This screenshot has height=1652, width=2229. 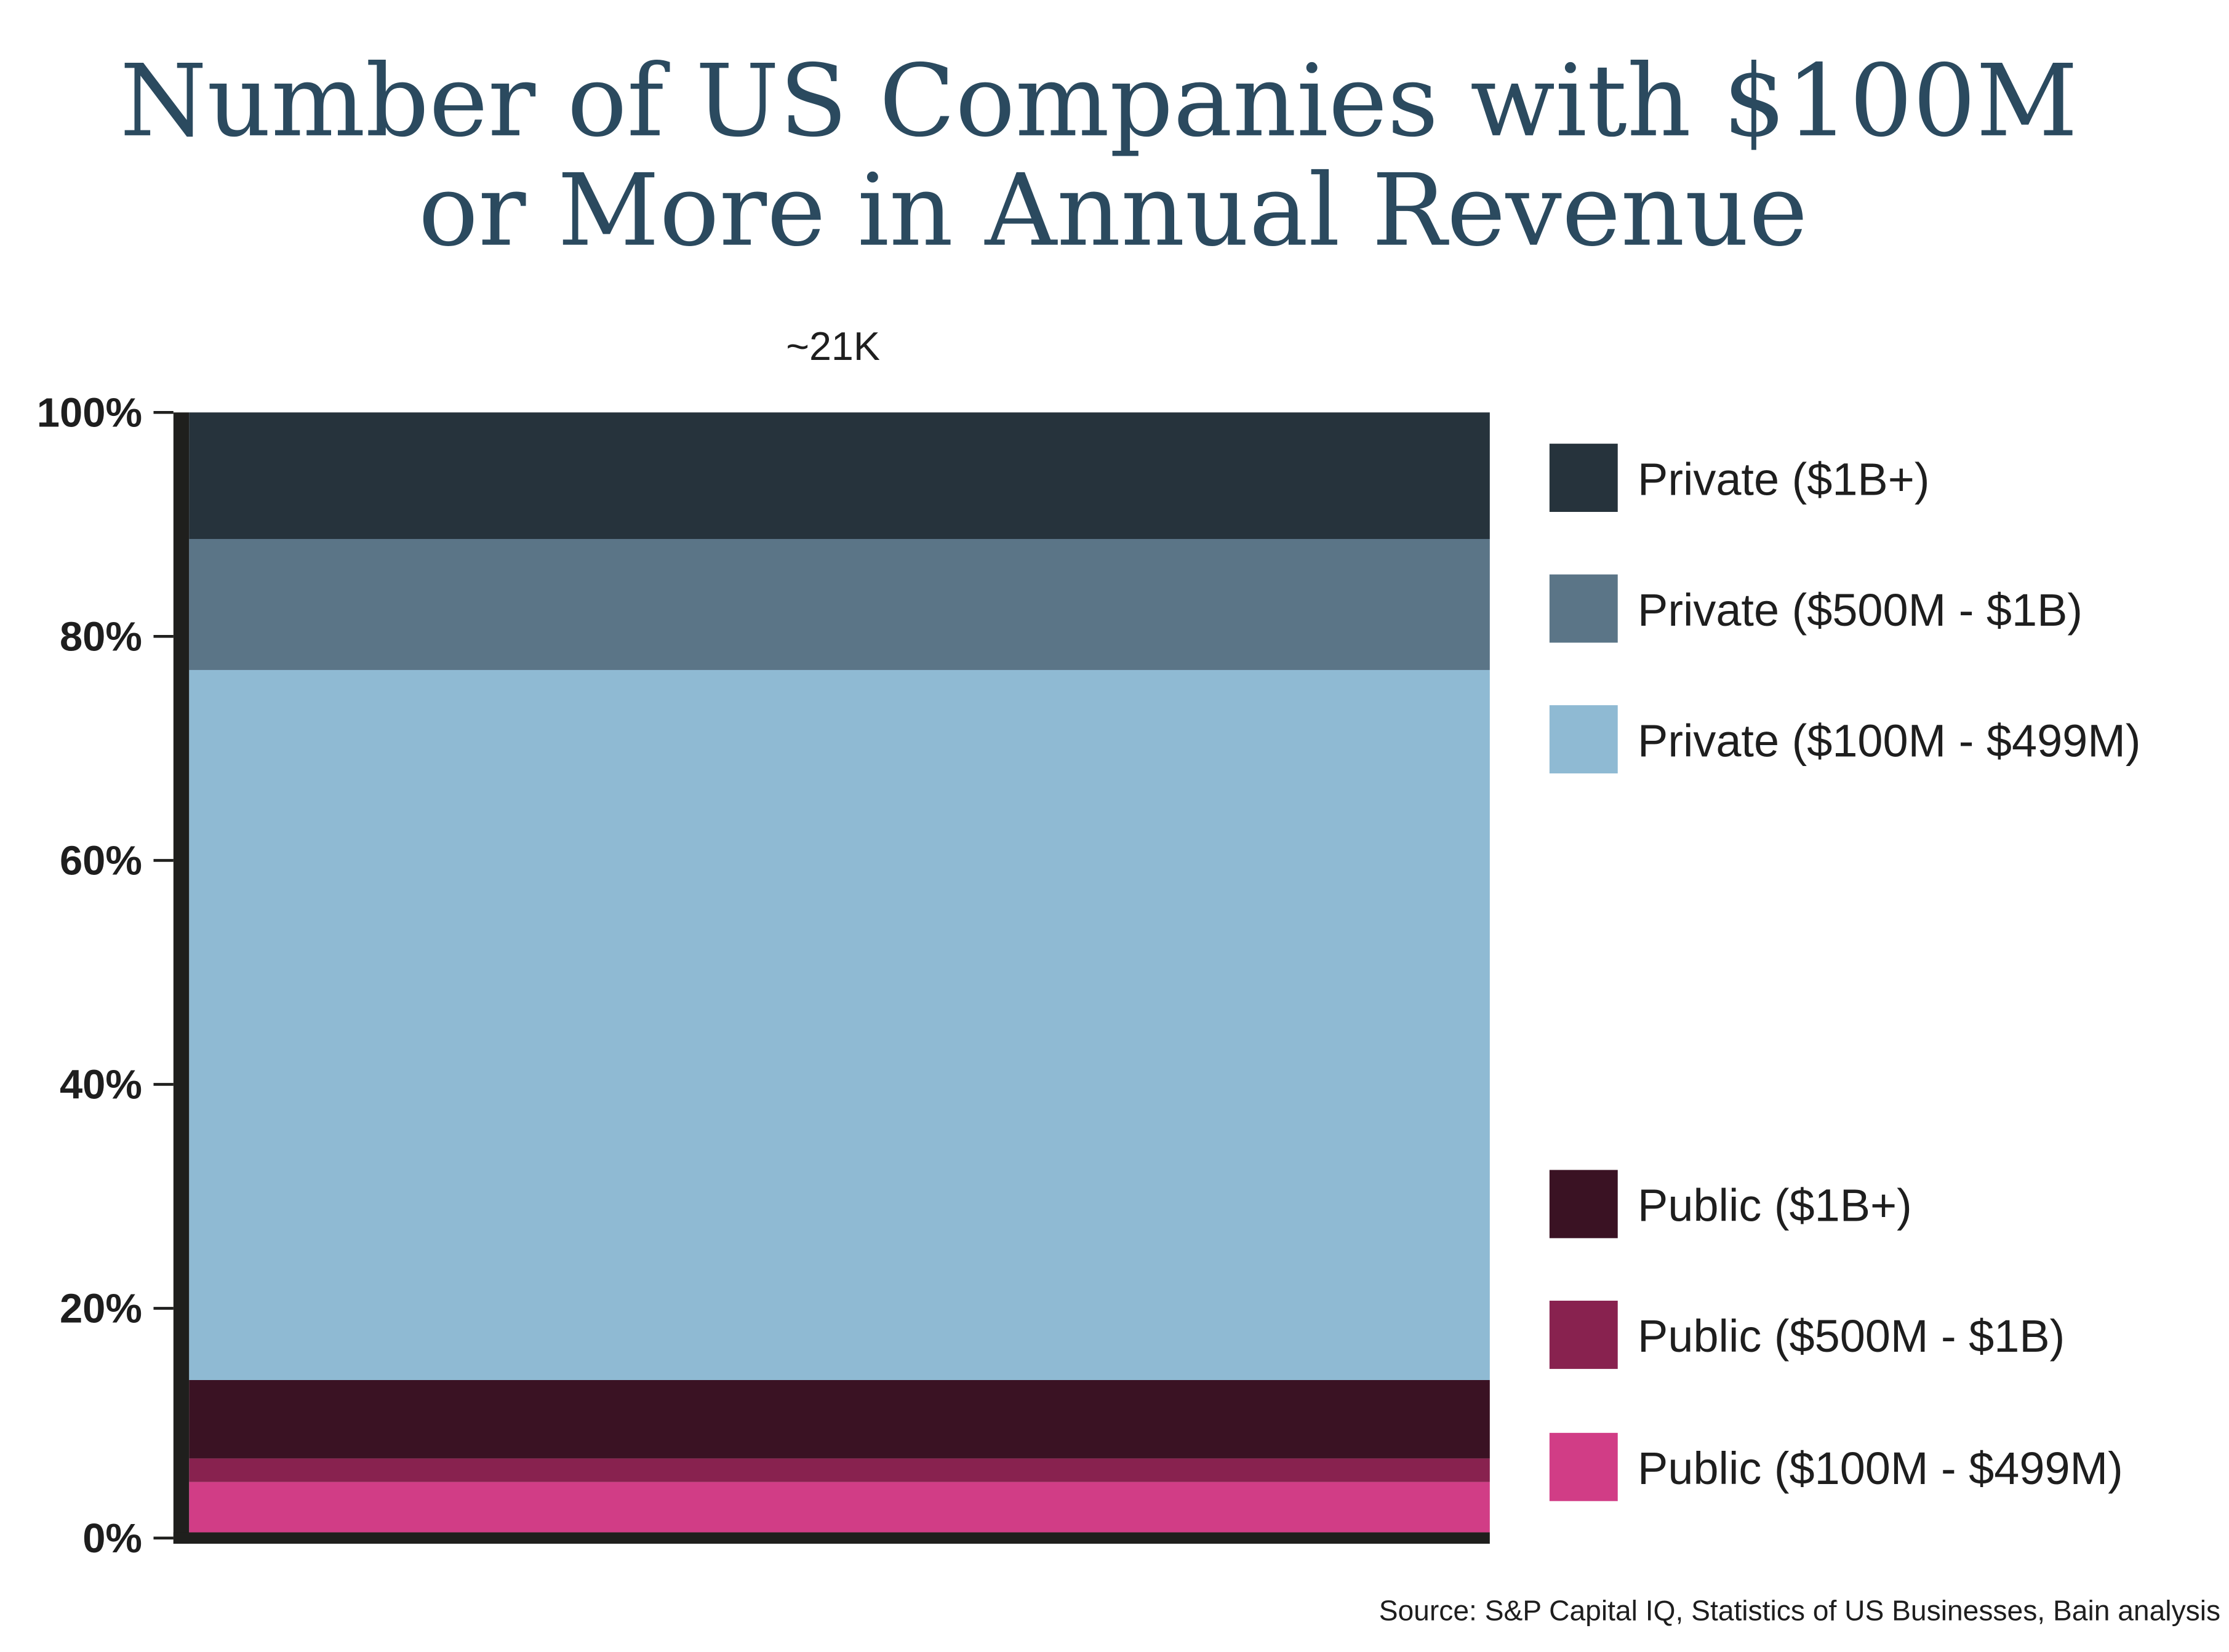 What do you see at coordinates (112, 1538) in the screenshot?
I see `y-tick-label: 0%` at bounding box center [112, 1538].